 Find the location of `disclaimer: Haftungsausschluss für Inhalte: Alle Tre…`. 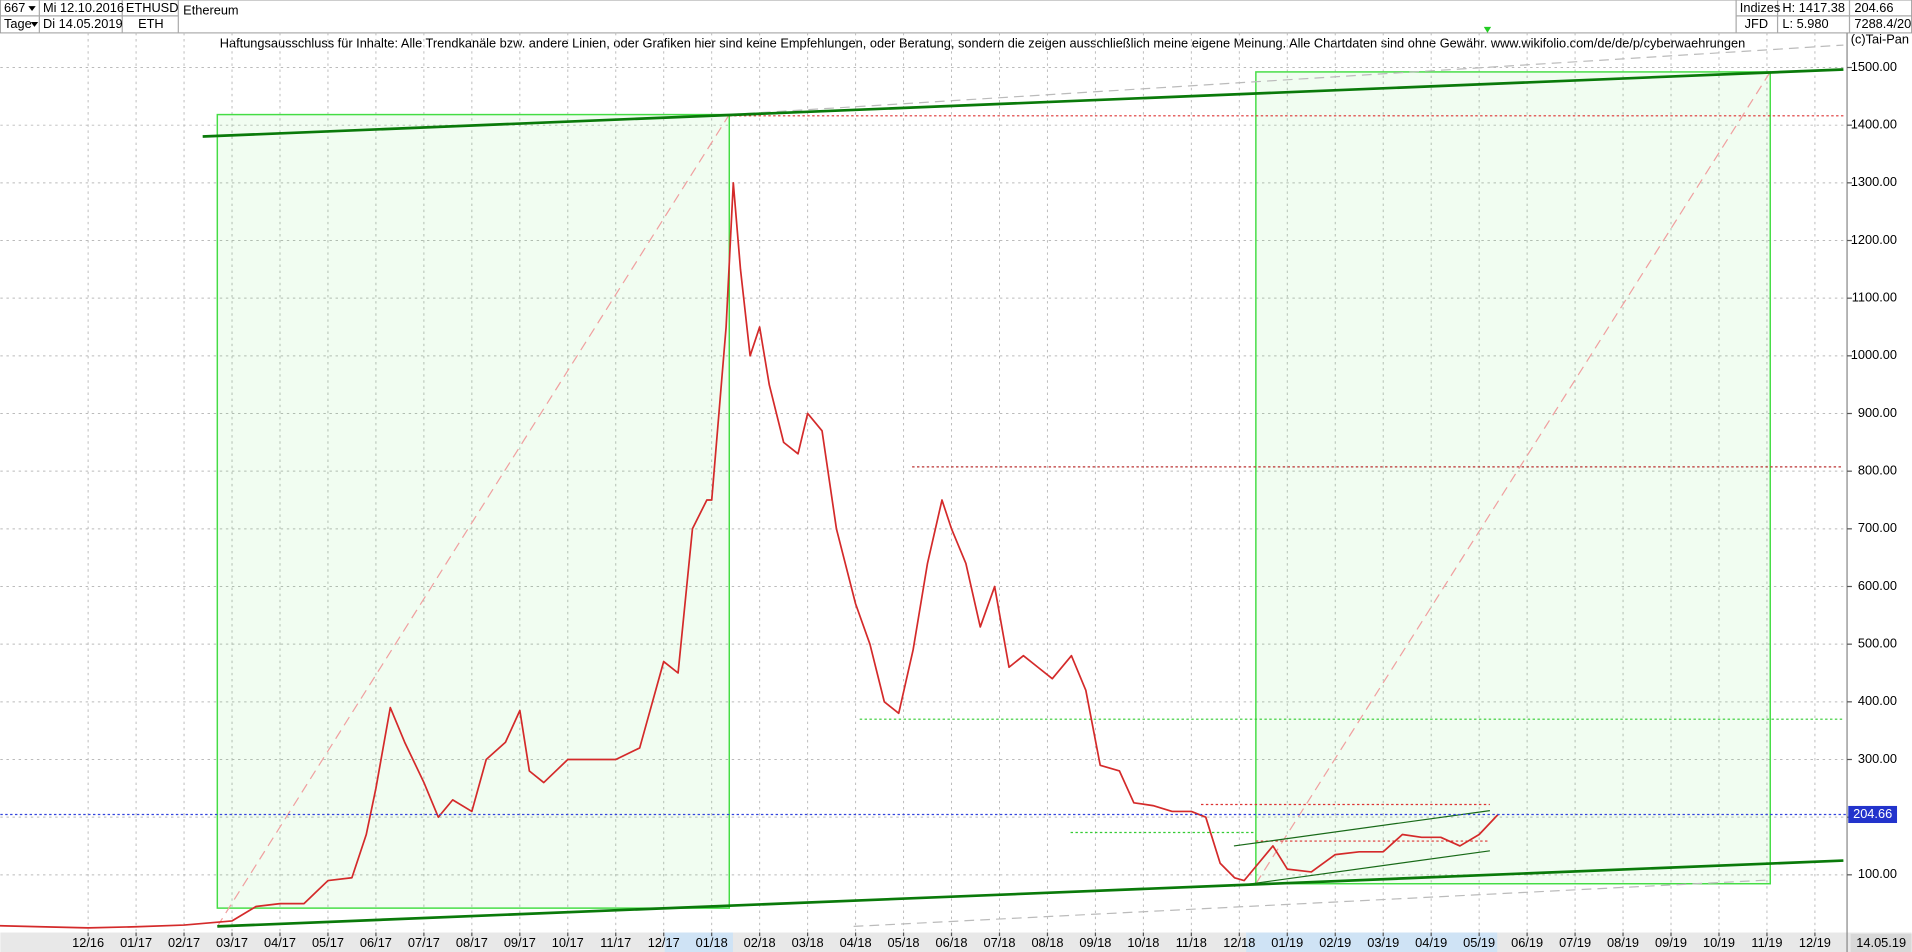

disclaimer: Haftungsausschluss für Inhalte: Alle Tre… is located at coordinates (982, 42).